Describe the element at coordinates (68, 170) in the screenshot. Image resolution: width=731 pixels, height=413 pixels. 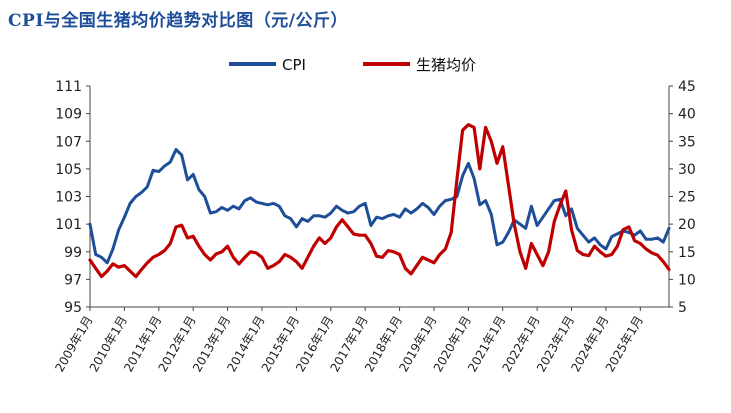
I see `y-left-tick-label: 105` at that location.